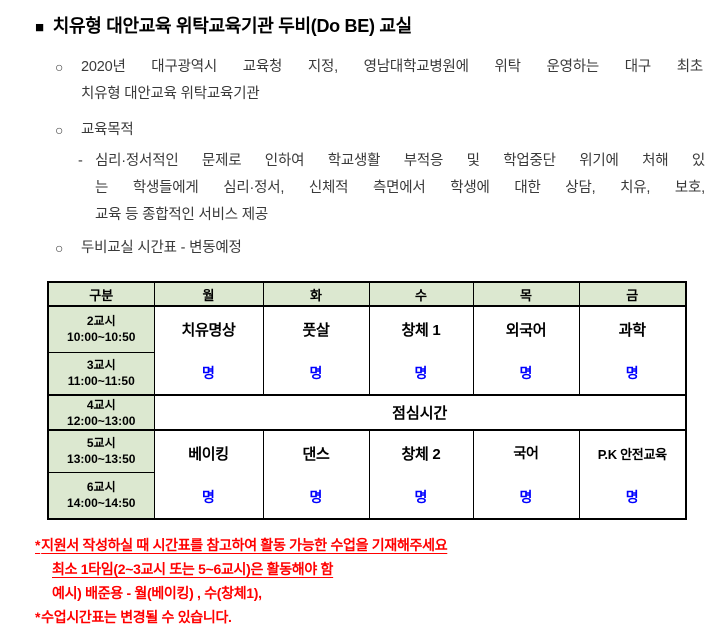 The height and width of the screenshot is (640, 716). What do you see at coordinates (421, 474) in the screenshot?
I see `subject-cell-wed-afternoon: 창체 2 명` at bounding box center [421, 474].